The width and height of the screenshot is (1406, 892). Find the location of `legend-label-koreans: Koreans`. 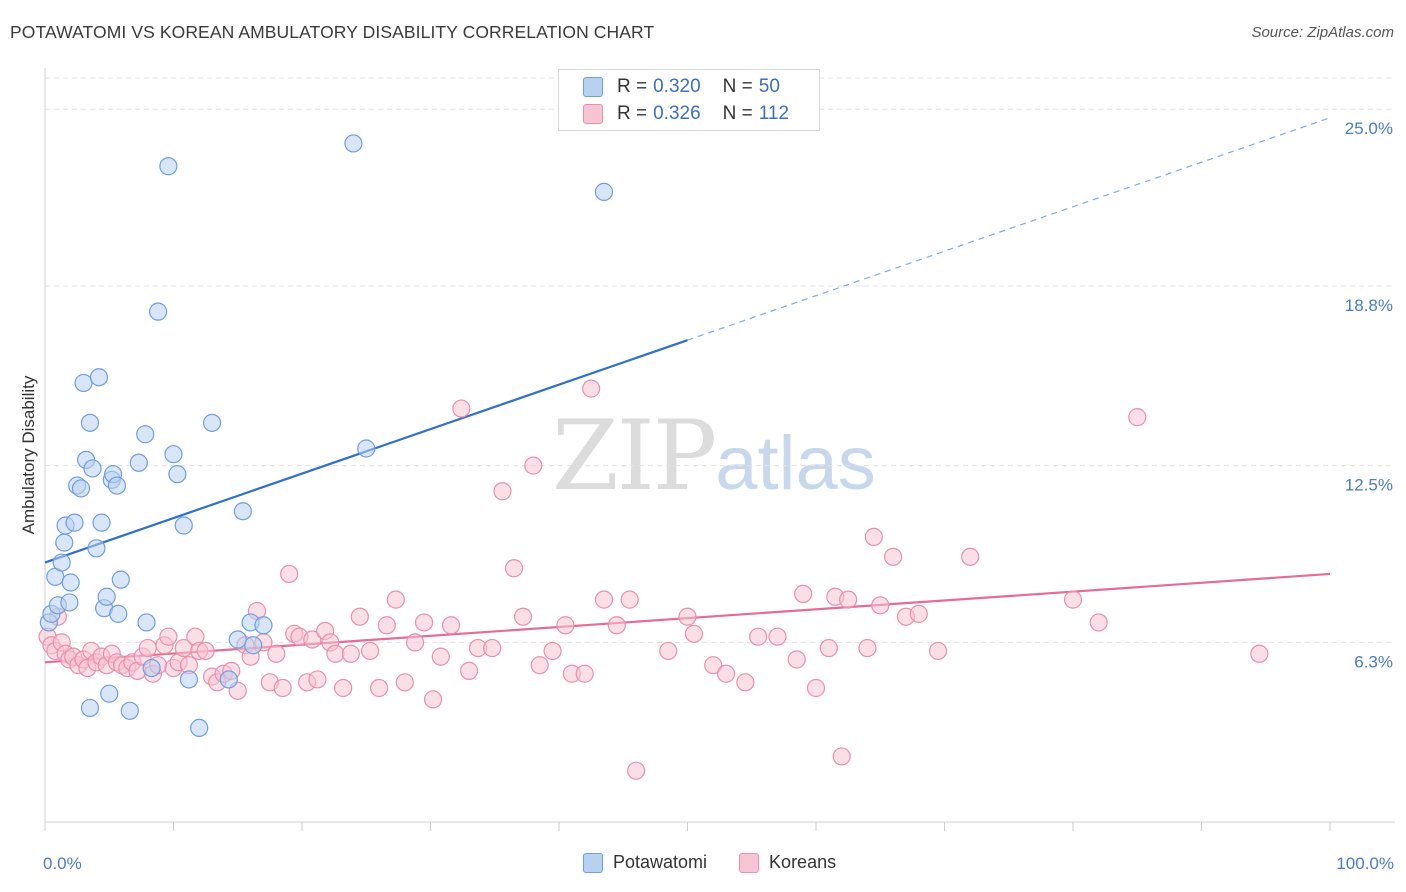

legend-label-koreans: Koreans is located at coordinates (803, 862).